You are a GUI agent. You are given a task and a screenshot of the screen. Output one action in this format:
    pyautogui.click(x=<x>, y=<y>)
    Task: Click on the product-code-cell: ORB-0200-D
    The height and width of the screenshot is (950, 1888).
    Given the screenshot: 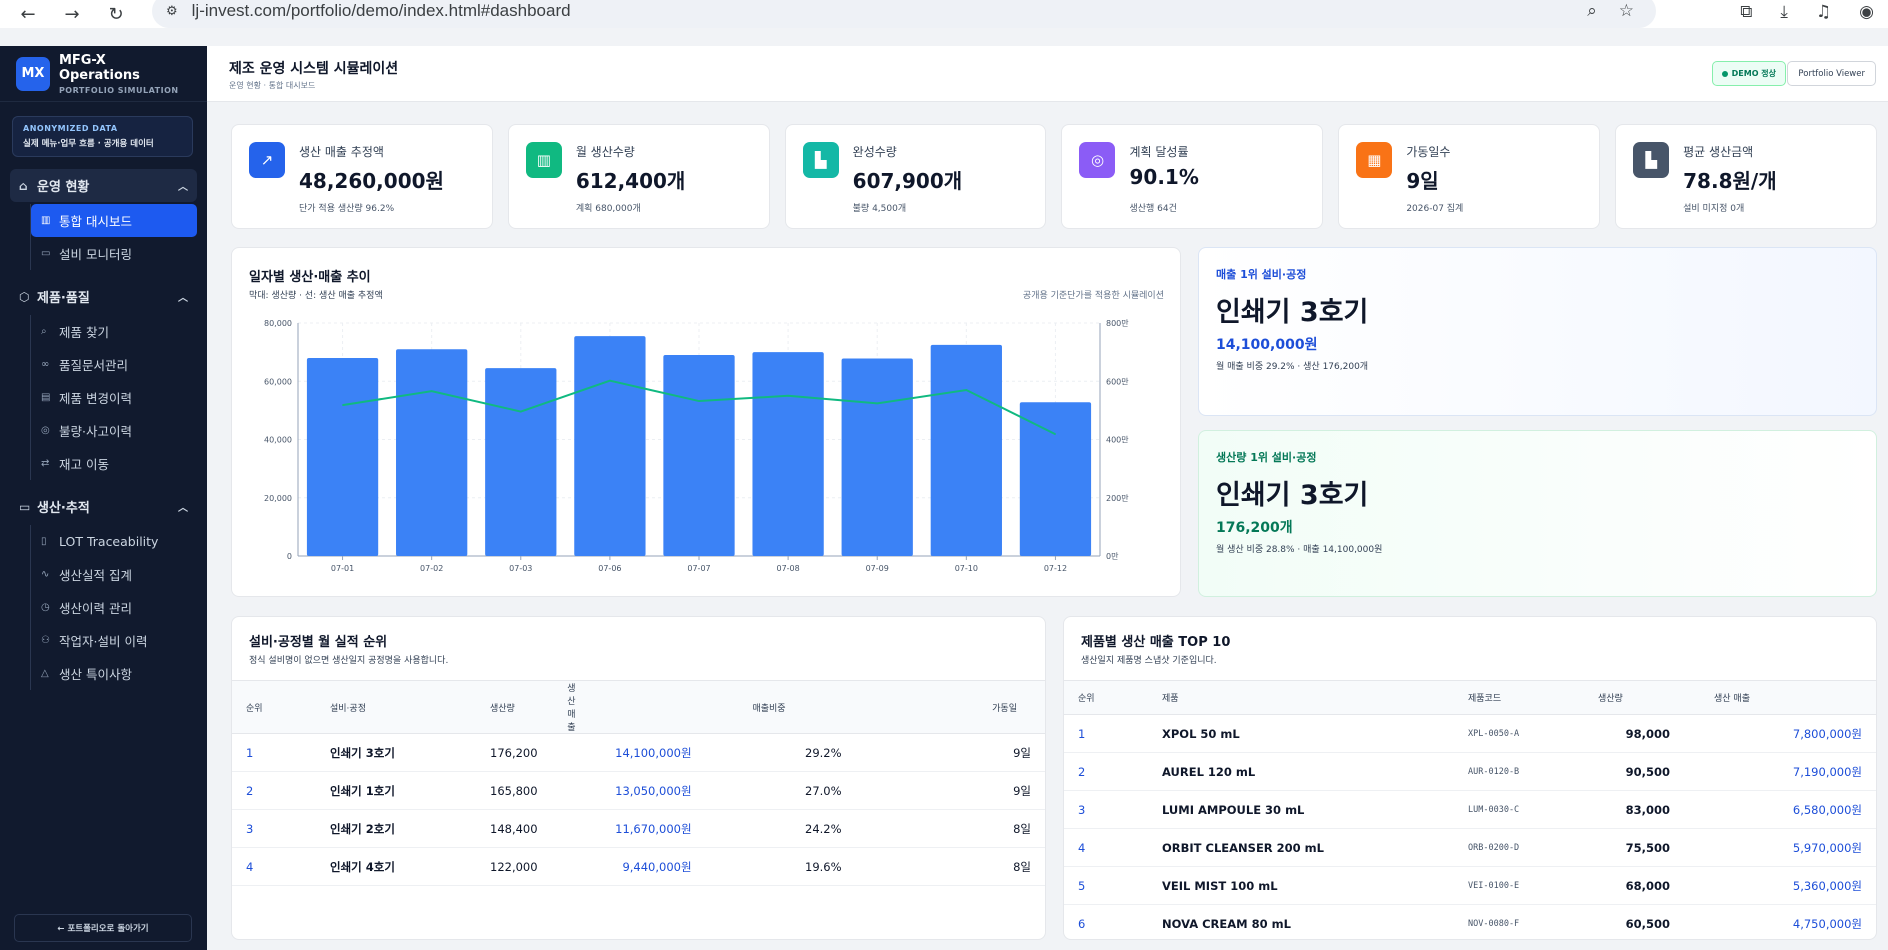 What is the action you would take?
    pyautogui.click(x=1519, y=847)
    